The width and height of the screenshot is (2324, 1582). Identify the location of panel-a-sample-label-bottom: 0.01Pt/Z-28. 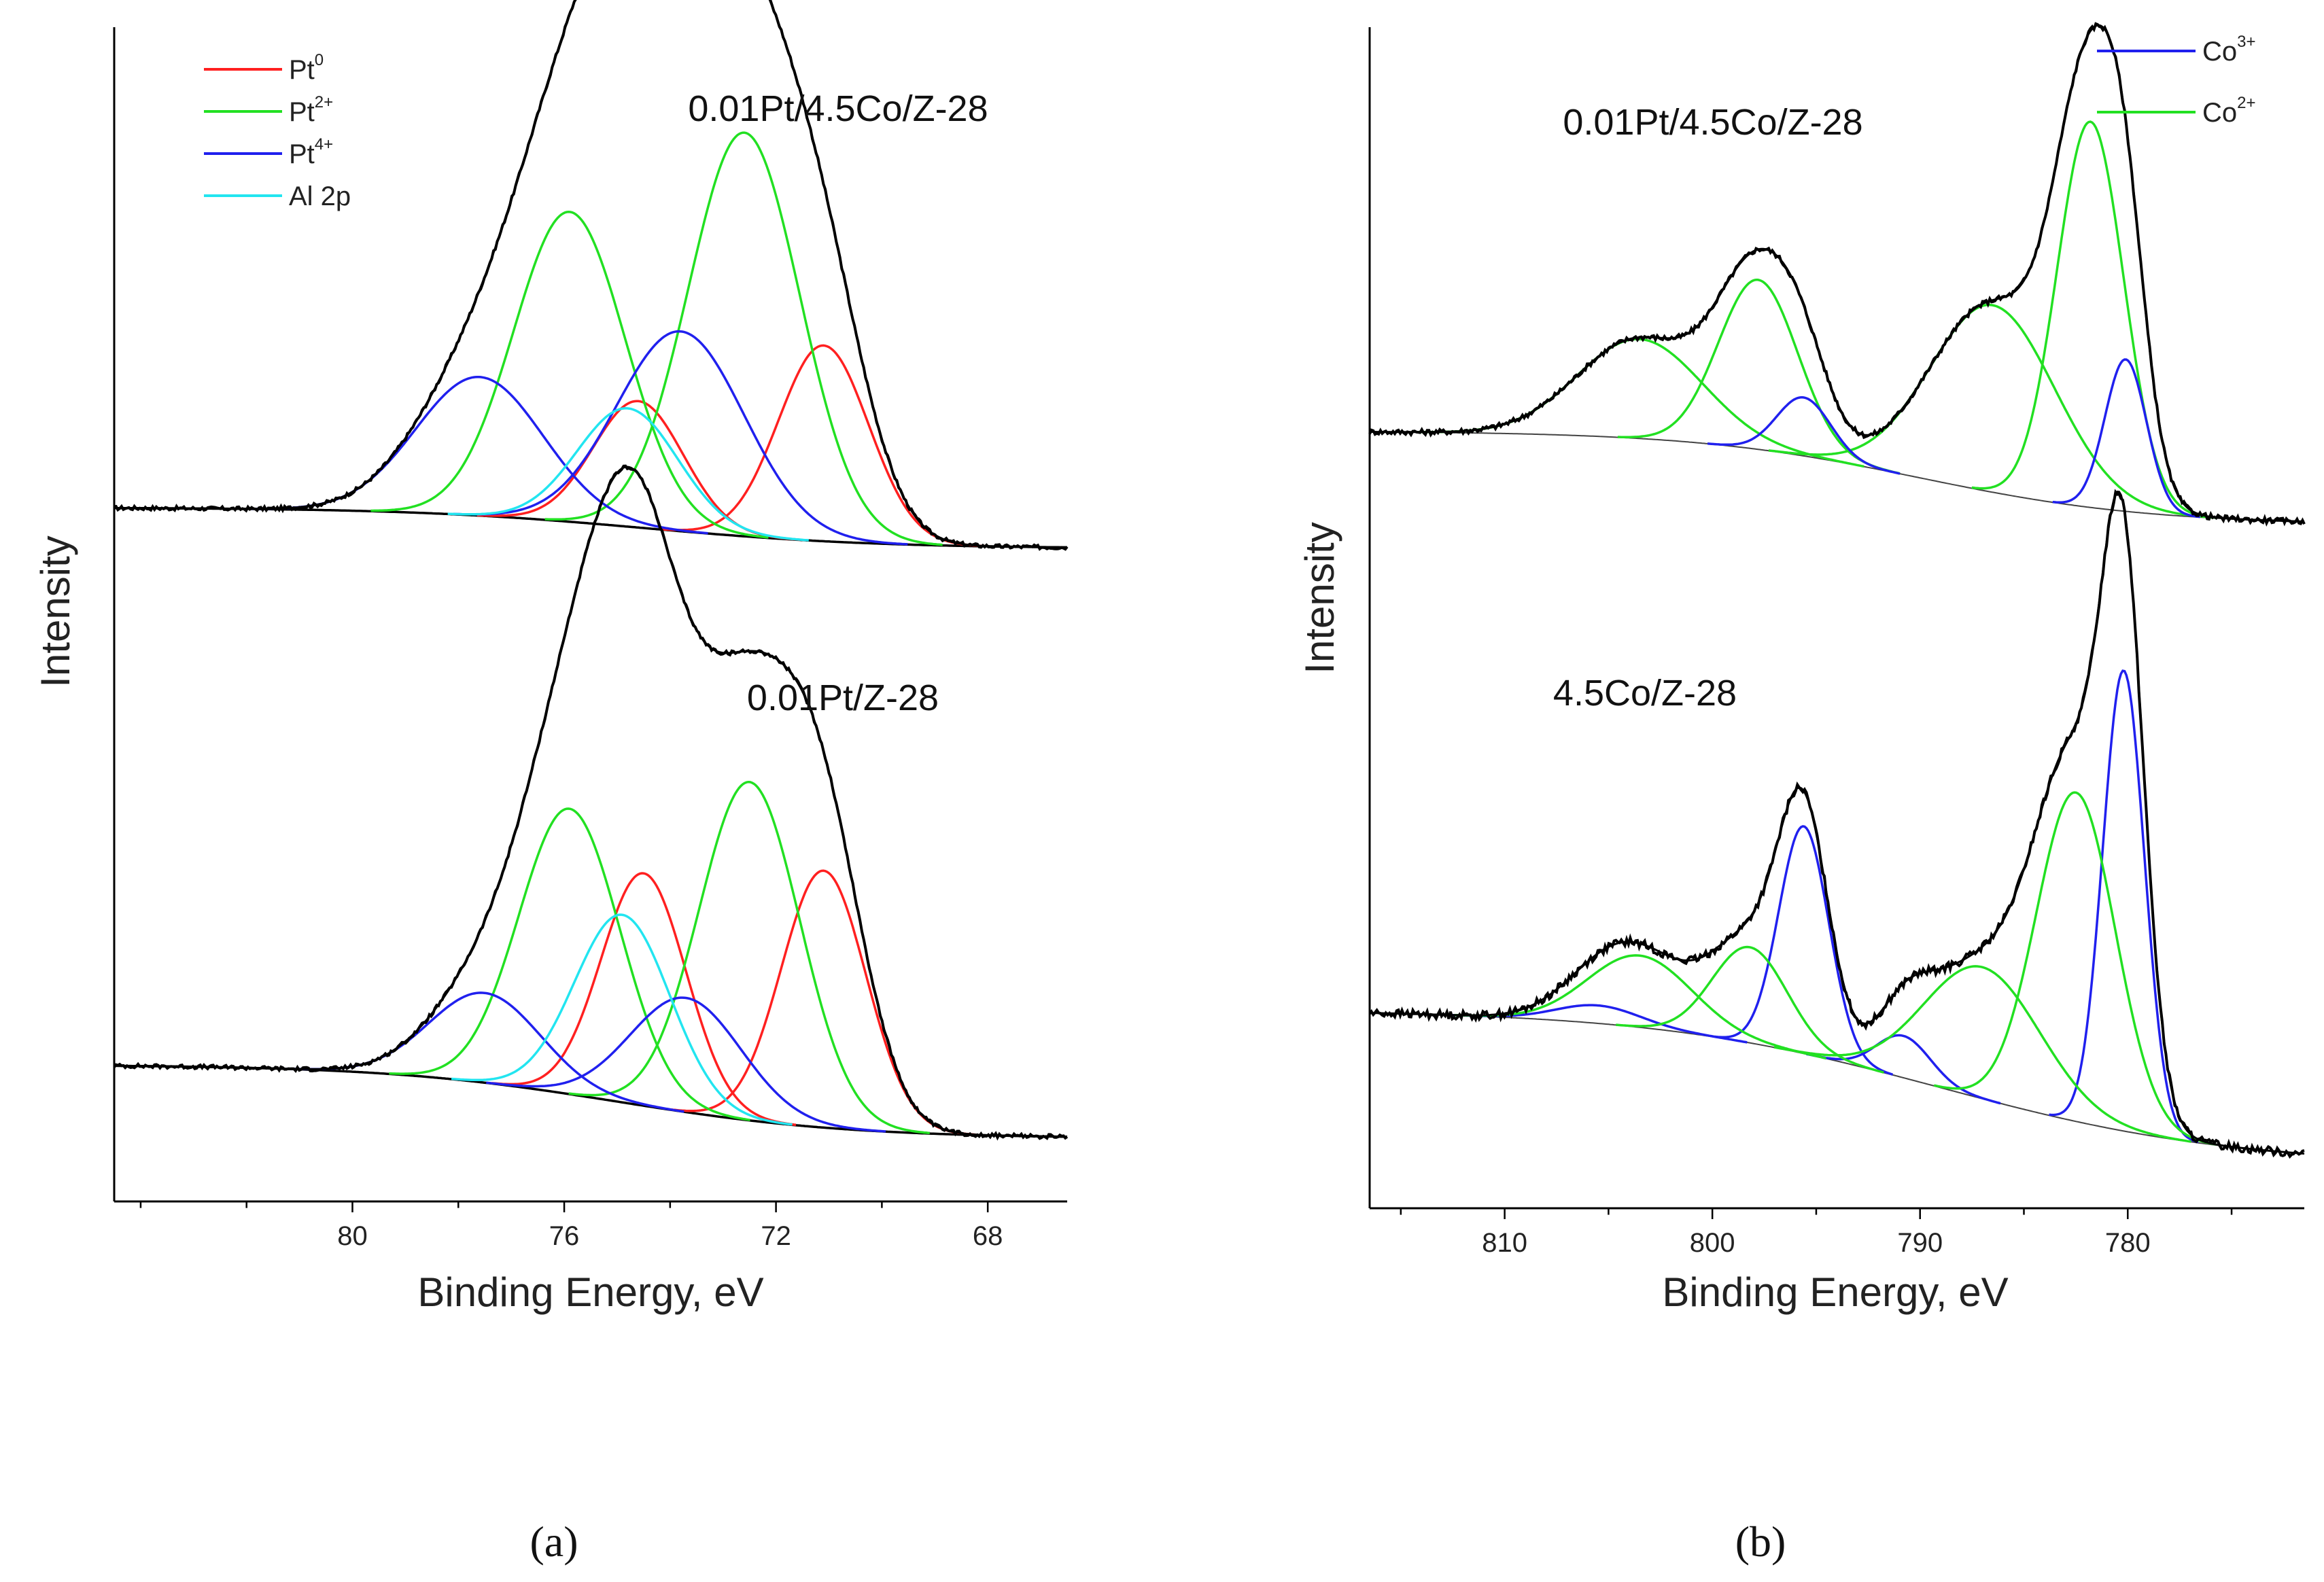
(843, 698).